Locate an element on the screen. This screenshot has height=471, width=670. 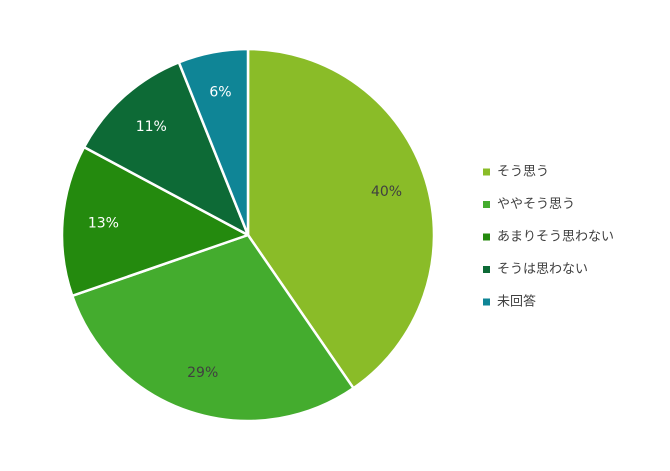
data-label-slice-4: 11% is located at coordinates (151, 127).